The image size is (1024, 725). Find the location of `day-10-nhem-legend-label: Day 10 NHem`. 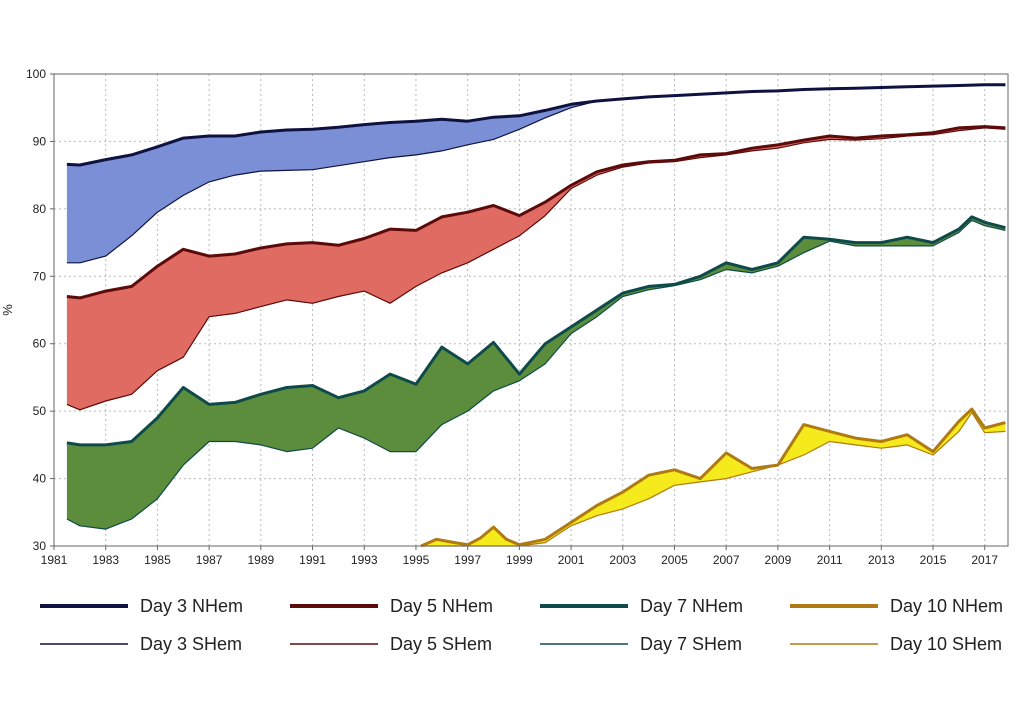

day-10-nhem-legend-label: Day 10 NHem is located at coordinates (946, 606).